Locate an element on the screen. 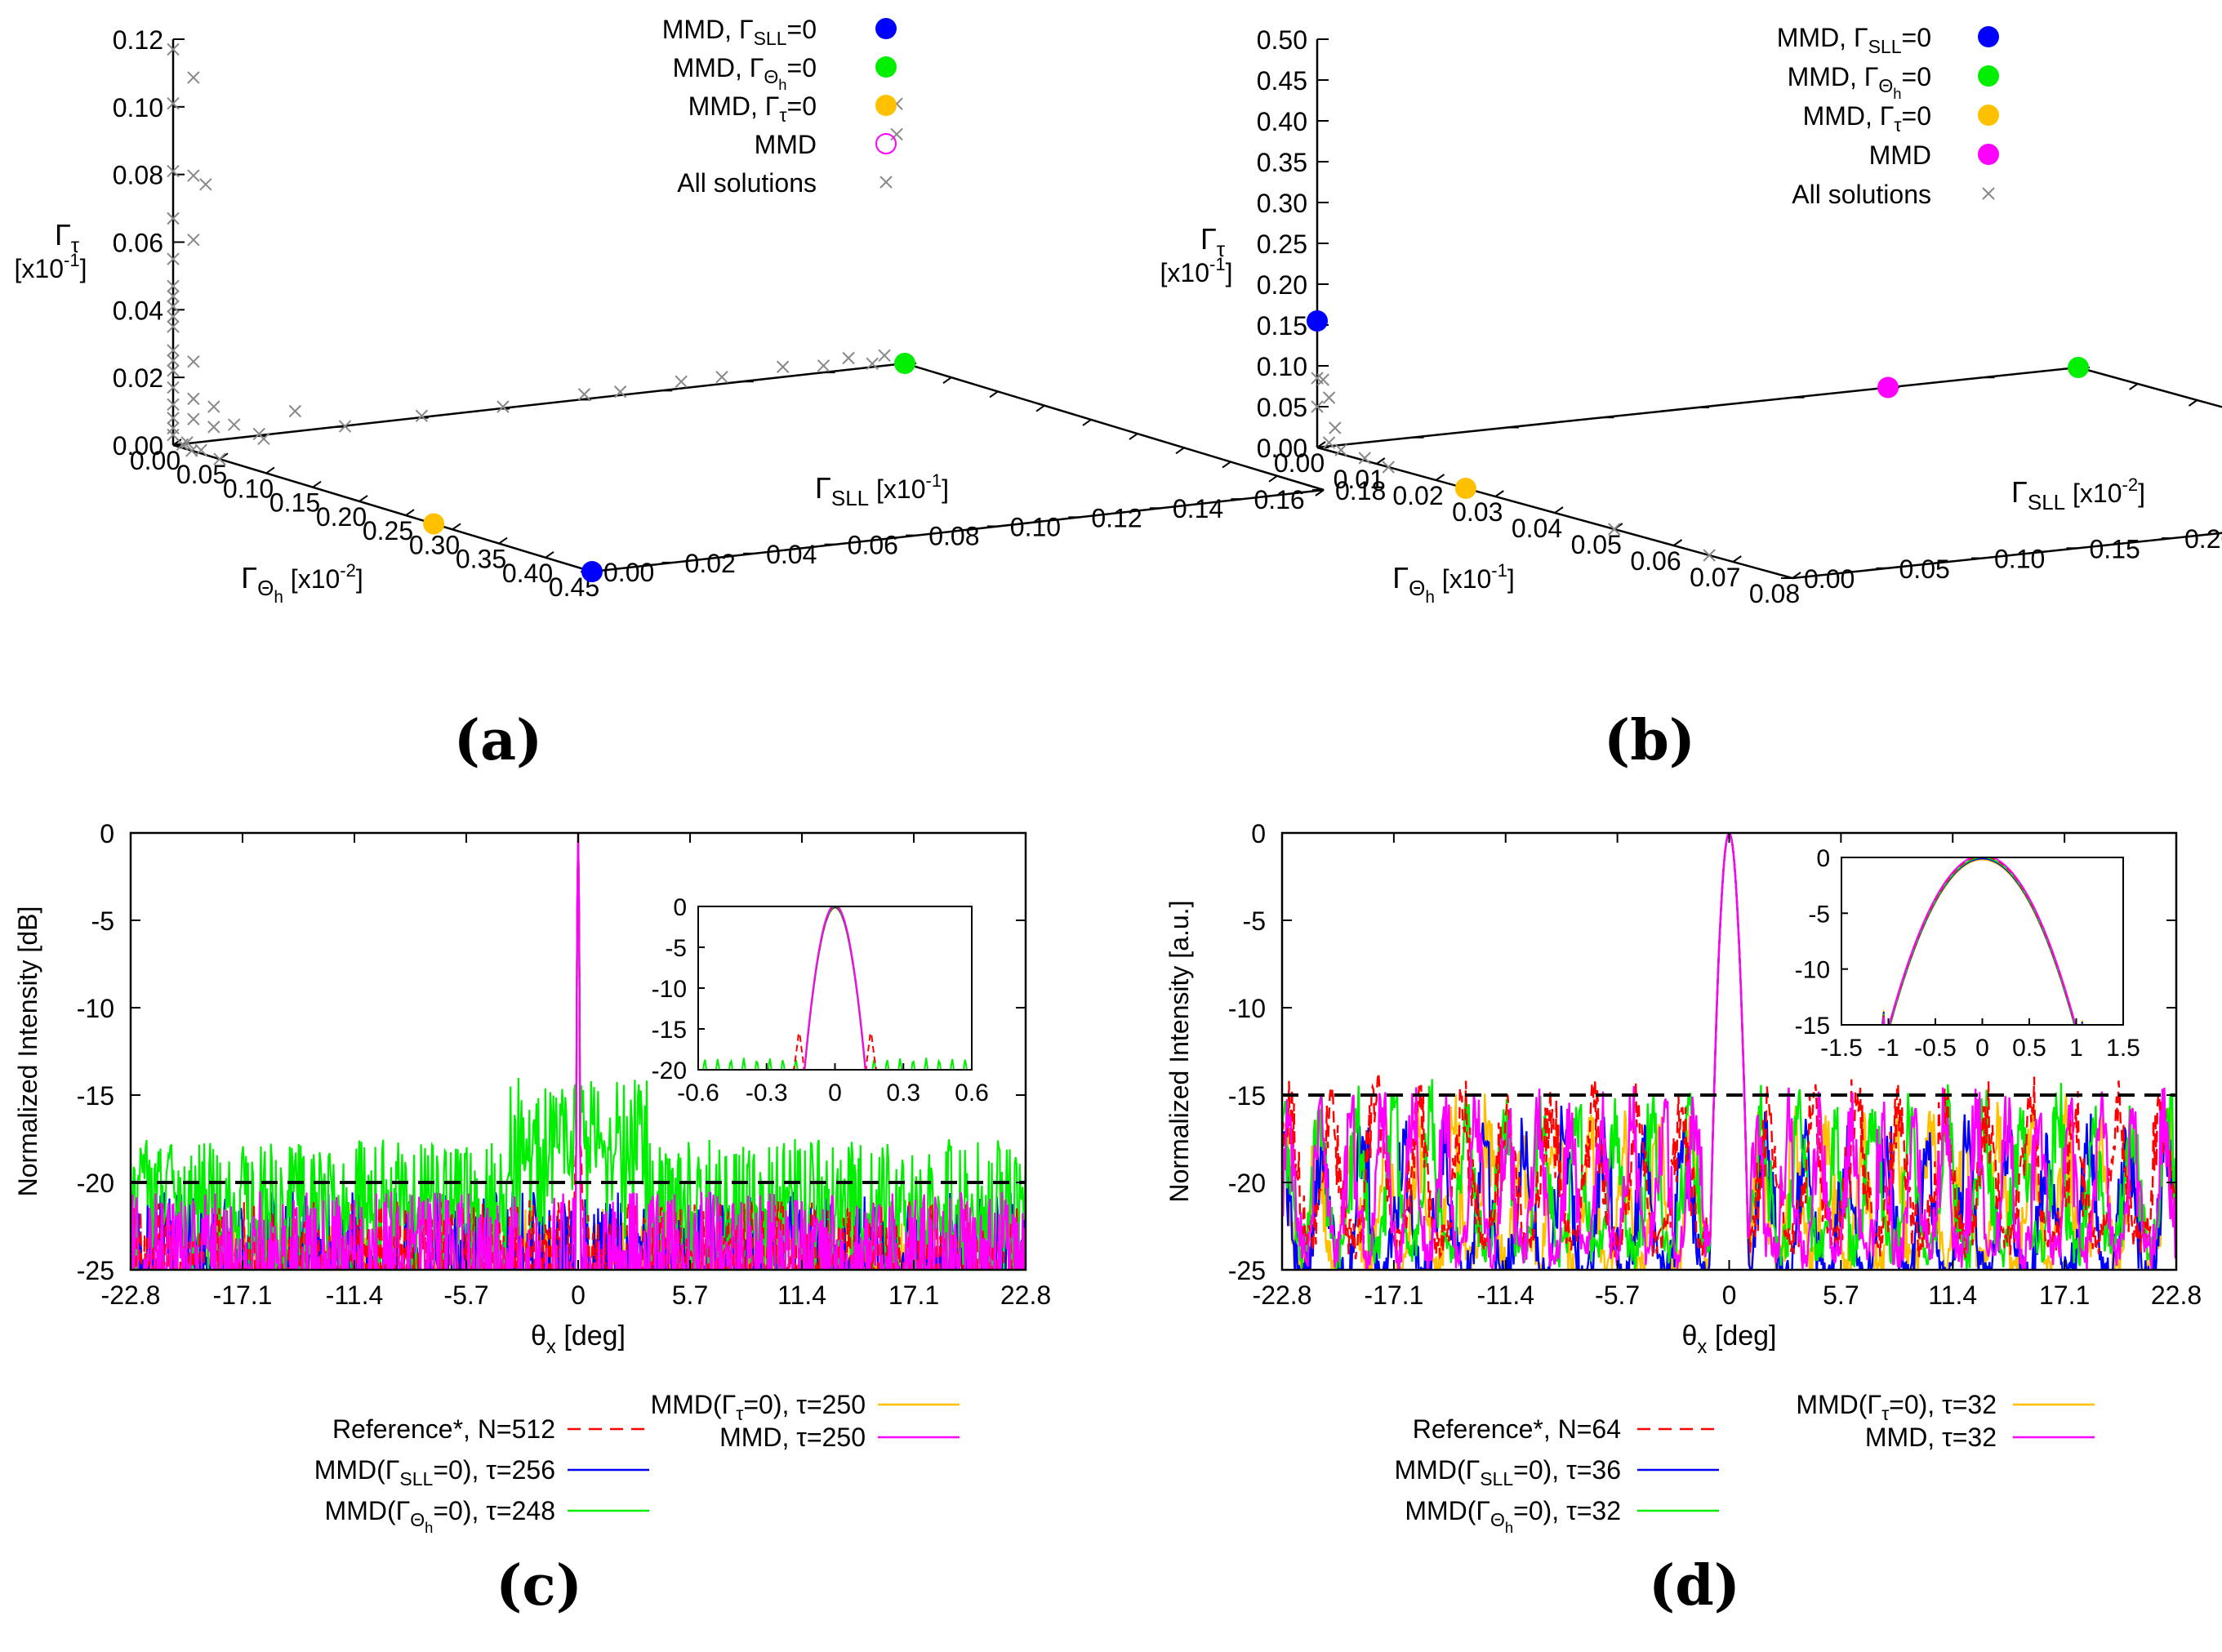 The width and height of the screenshot is (2222, 1652). z-tick-label: 0.25 is located at coordinates (1282, 244).